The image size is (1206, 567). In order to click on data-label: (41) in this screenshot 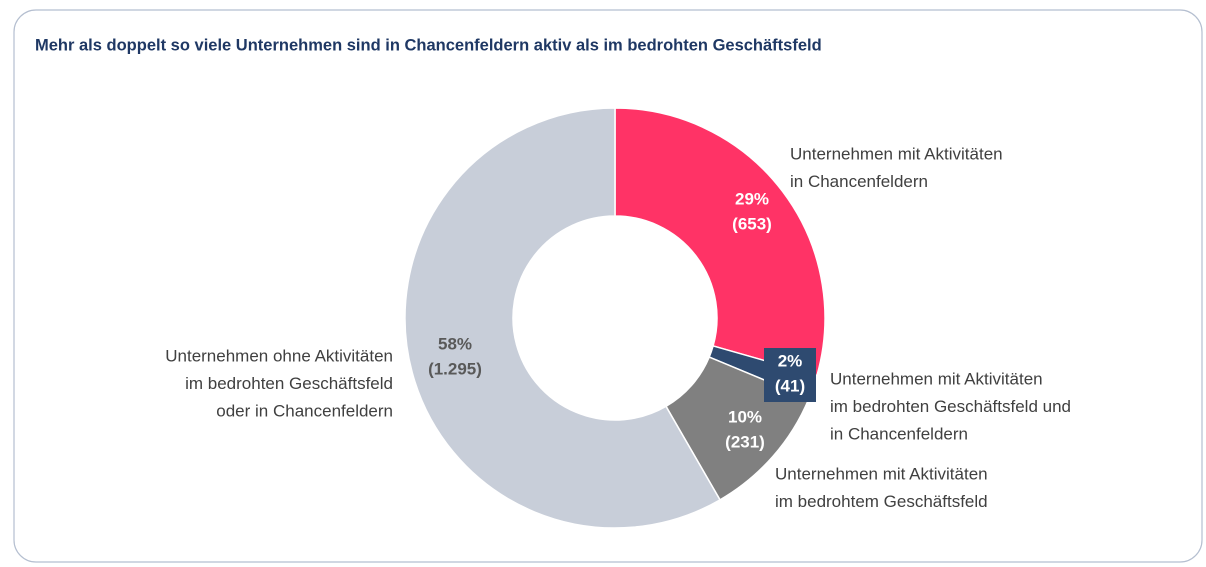, I will do `click(790, 385)`.